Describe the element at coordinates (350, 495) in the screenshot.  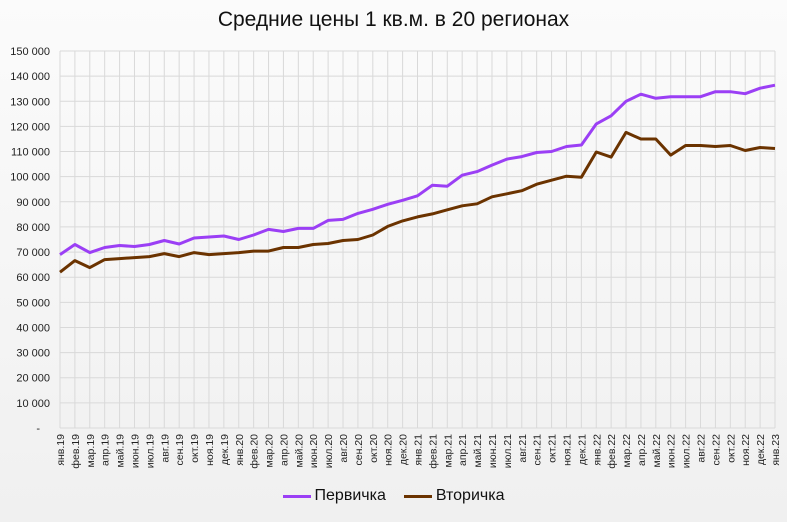
I see `legend-label-primary: Первичка` at that location.